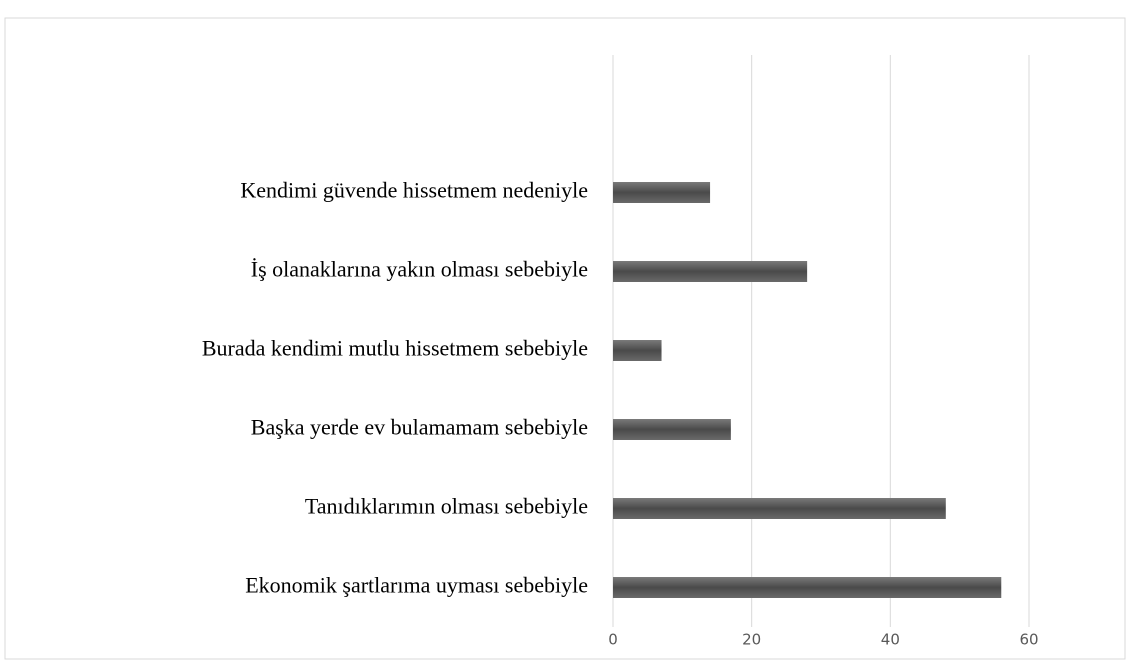 The height and width of the screenshot is (662, 1131). Describe the element at coordinates (446, 506) in the screenshot. I see `category-label: Tanıdıklarımın olması sebebiyle` at that location.